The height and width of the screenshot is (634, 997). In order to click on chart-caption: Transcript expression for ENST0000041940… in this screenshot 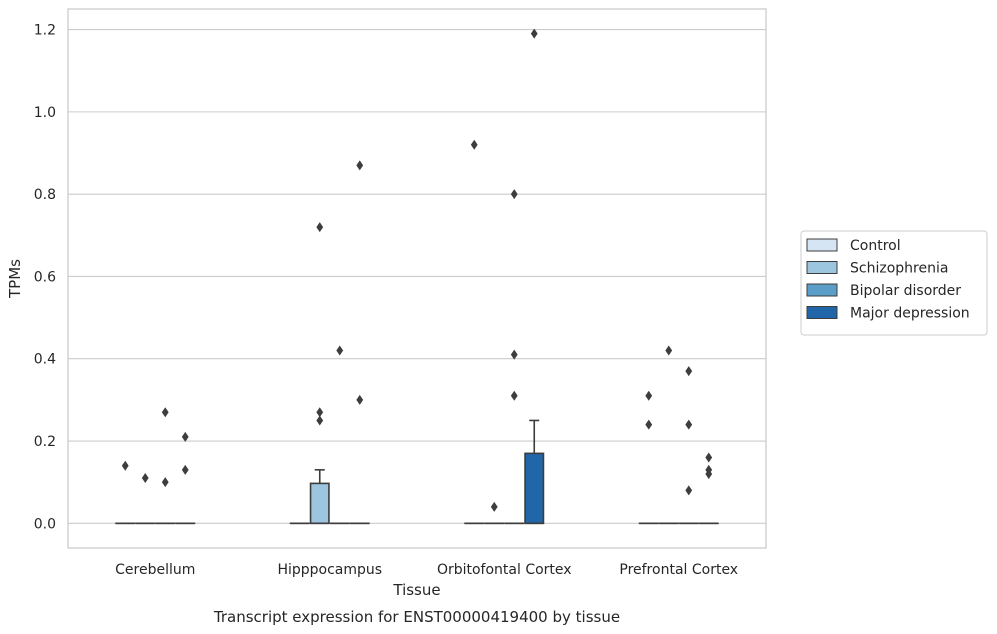, I will do `click(416, 617)`.